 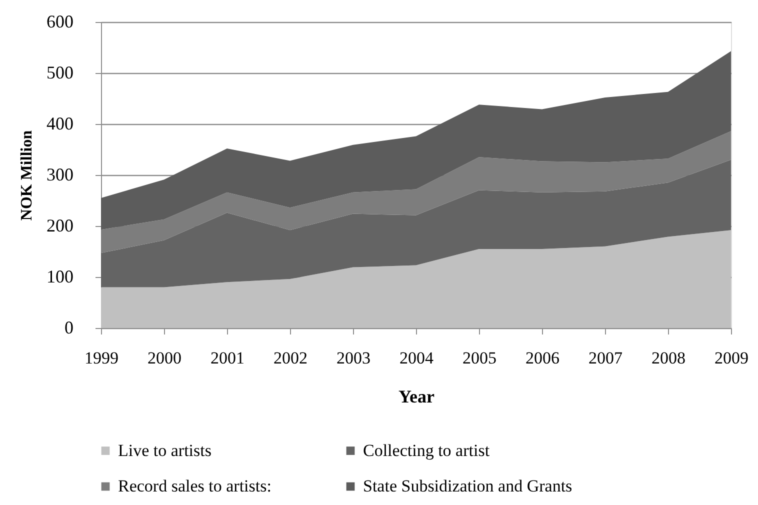 What do you see at coordinates (479, 358) in the screenshot?
I see `x-tick-label: 2005` at bounding box center [479, 358].